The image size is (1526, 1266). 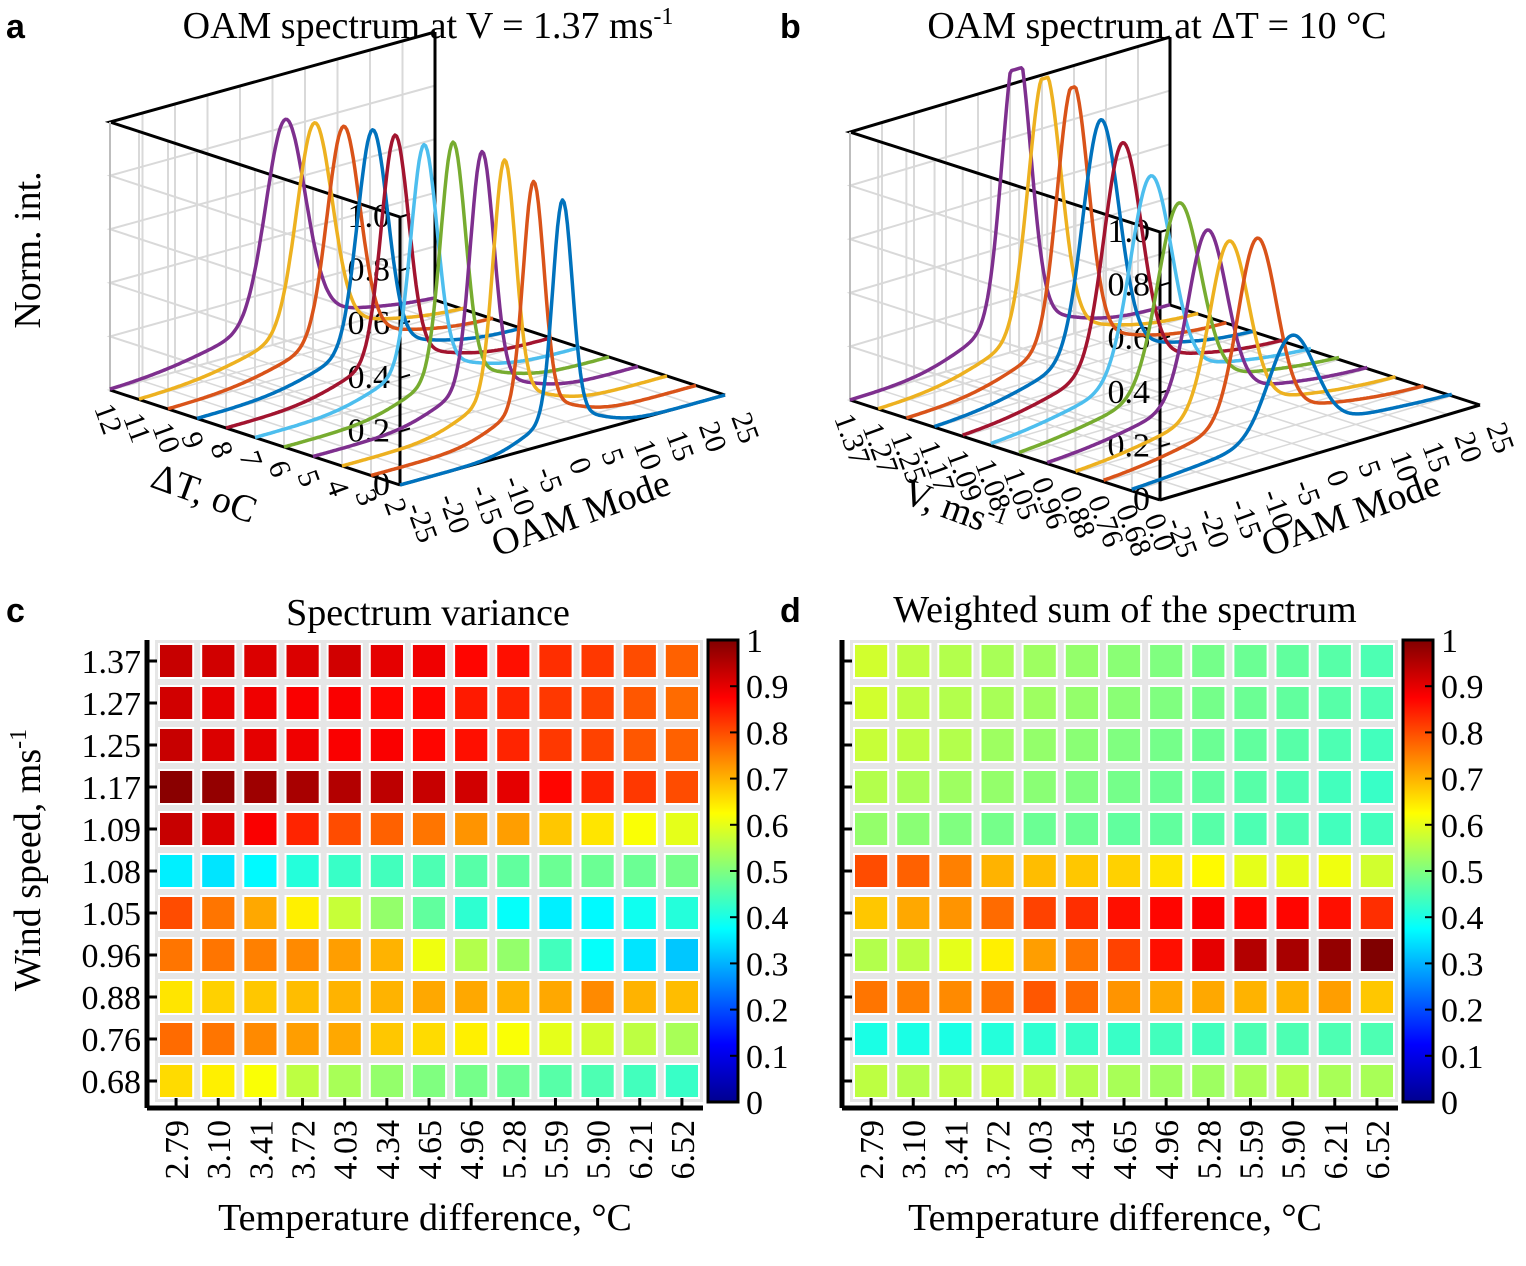 What do you see at coordinates (1252, 1150) in the screenshot?
I see `panel-d-x-tick-label: 5.59` at bounding box center [1252, 1150].